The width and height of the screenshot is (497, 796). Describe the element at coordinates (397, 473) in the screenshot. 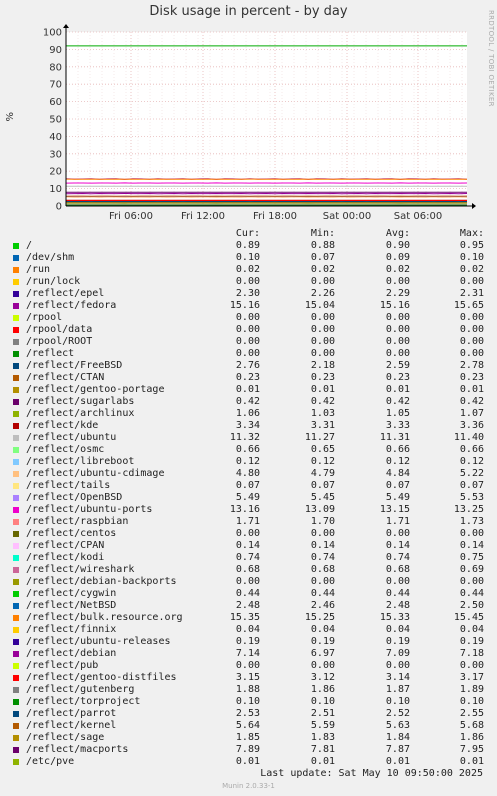

I see `legend-value-avg: 4.84` at that location.